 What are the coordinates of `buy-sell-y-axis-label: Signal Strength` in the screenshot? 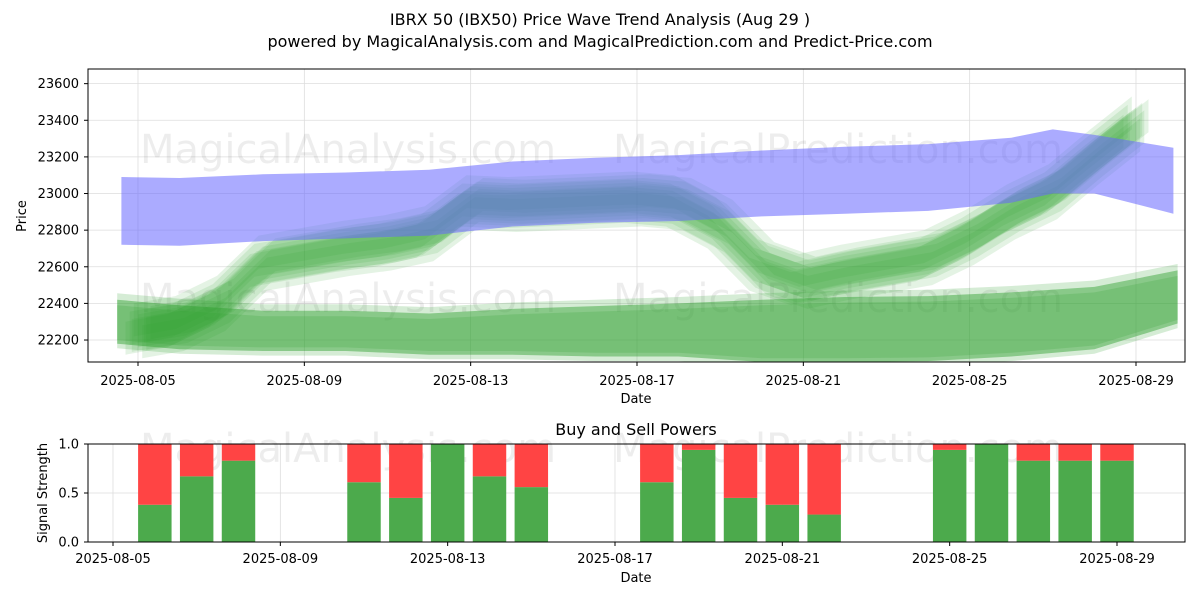 It's located at (43, 493).